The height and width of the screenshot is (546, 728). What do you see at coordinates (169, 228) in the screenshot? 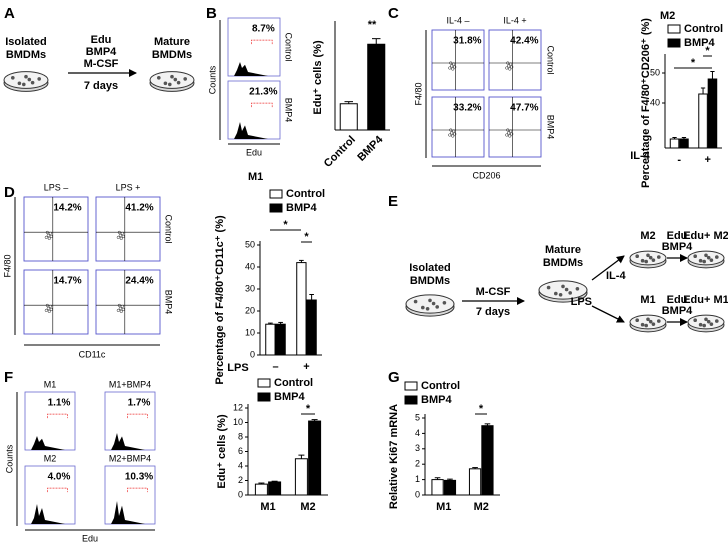
I see `row-label: Control` at bounding box center [169, 228].